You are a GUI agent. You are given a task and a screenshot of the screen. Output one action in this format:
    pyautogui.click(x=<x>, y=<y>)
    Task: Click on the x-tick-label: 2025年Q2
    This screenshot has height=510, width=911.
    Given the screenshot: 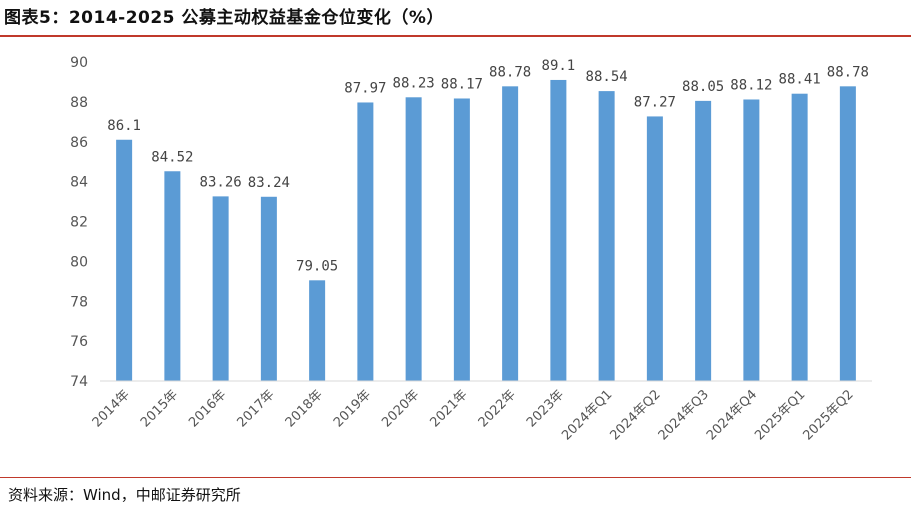 What is the action you would take?
    pyautogui.click(x=828, y=415)
    